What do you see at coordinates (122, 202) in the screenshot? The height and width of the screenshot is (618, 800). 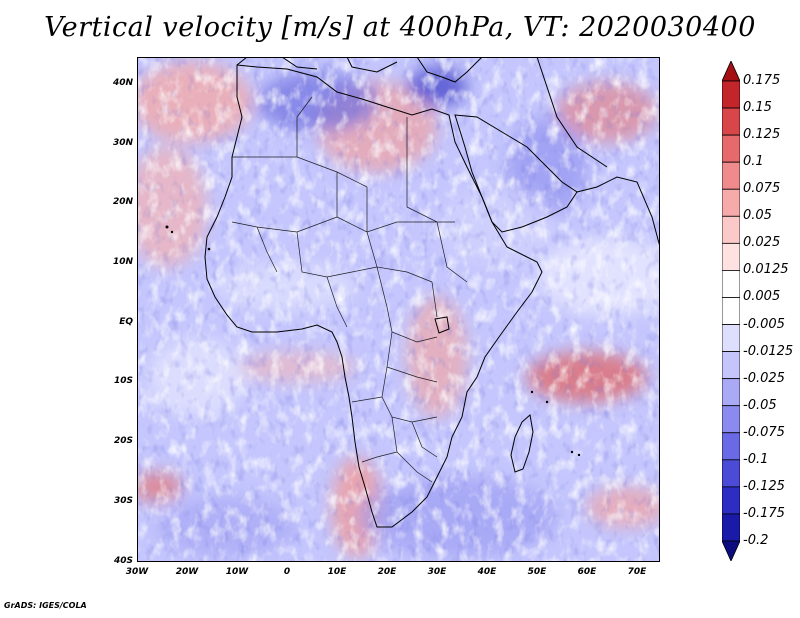 I see `lat-tick: 20N` at bounding box center [122, 202].